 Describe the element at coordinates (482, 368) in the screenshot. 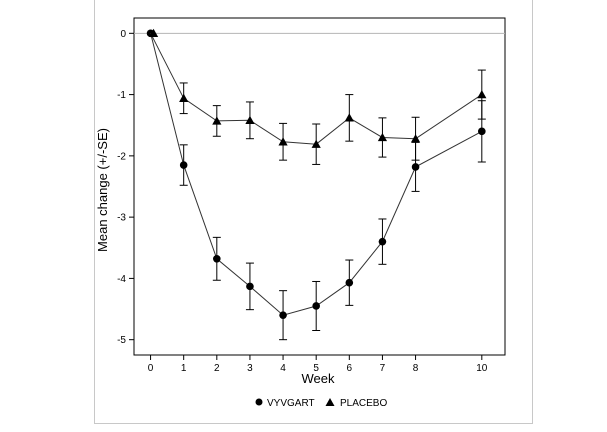

I see `x-tick-label: 10` at that location.